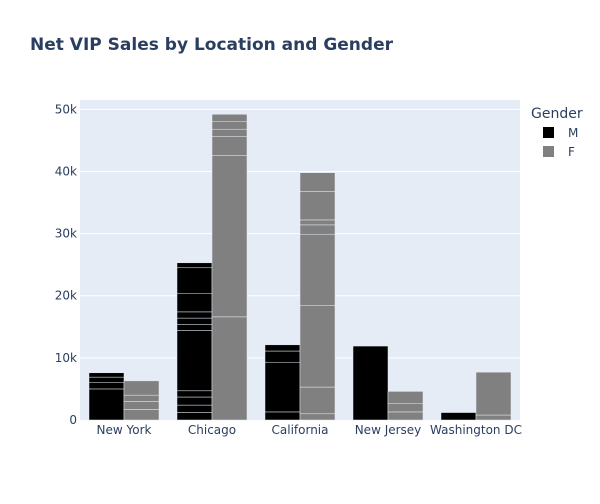 This screenshot has width=600, height=504. I want to click on legend-label-f: F, so click(571, 152).